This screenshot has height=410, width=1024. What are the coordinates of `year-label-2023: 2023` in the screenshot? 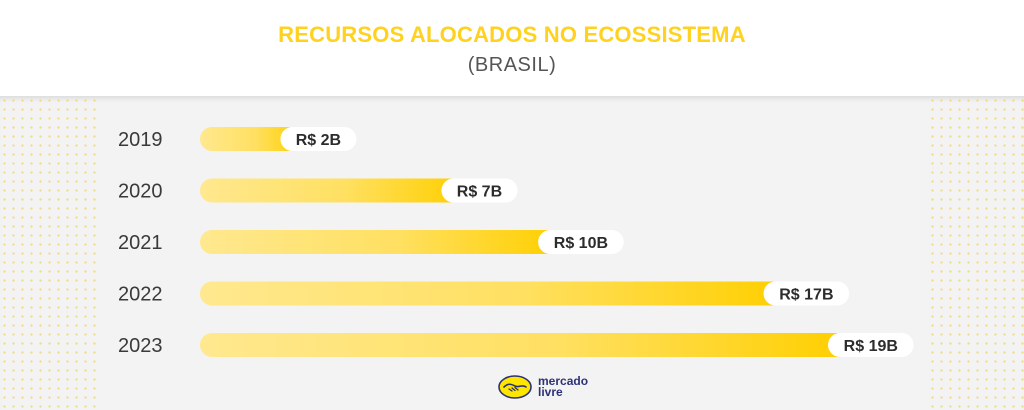 It's located at (140, 346).